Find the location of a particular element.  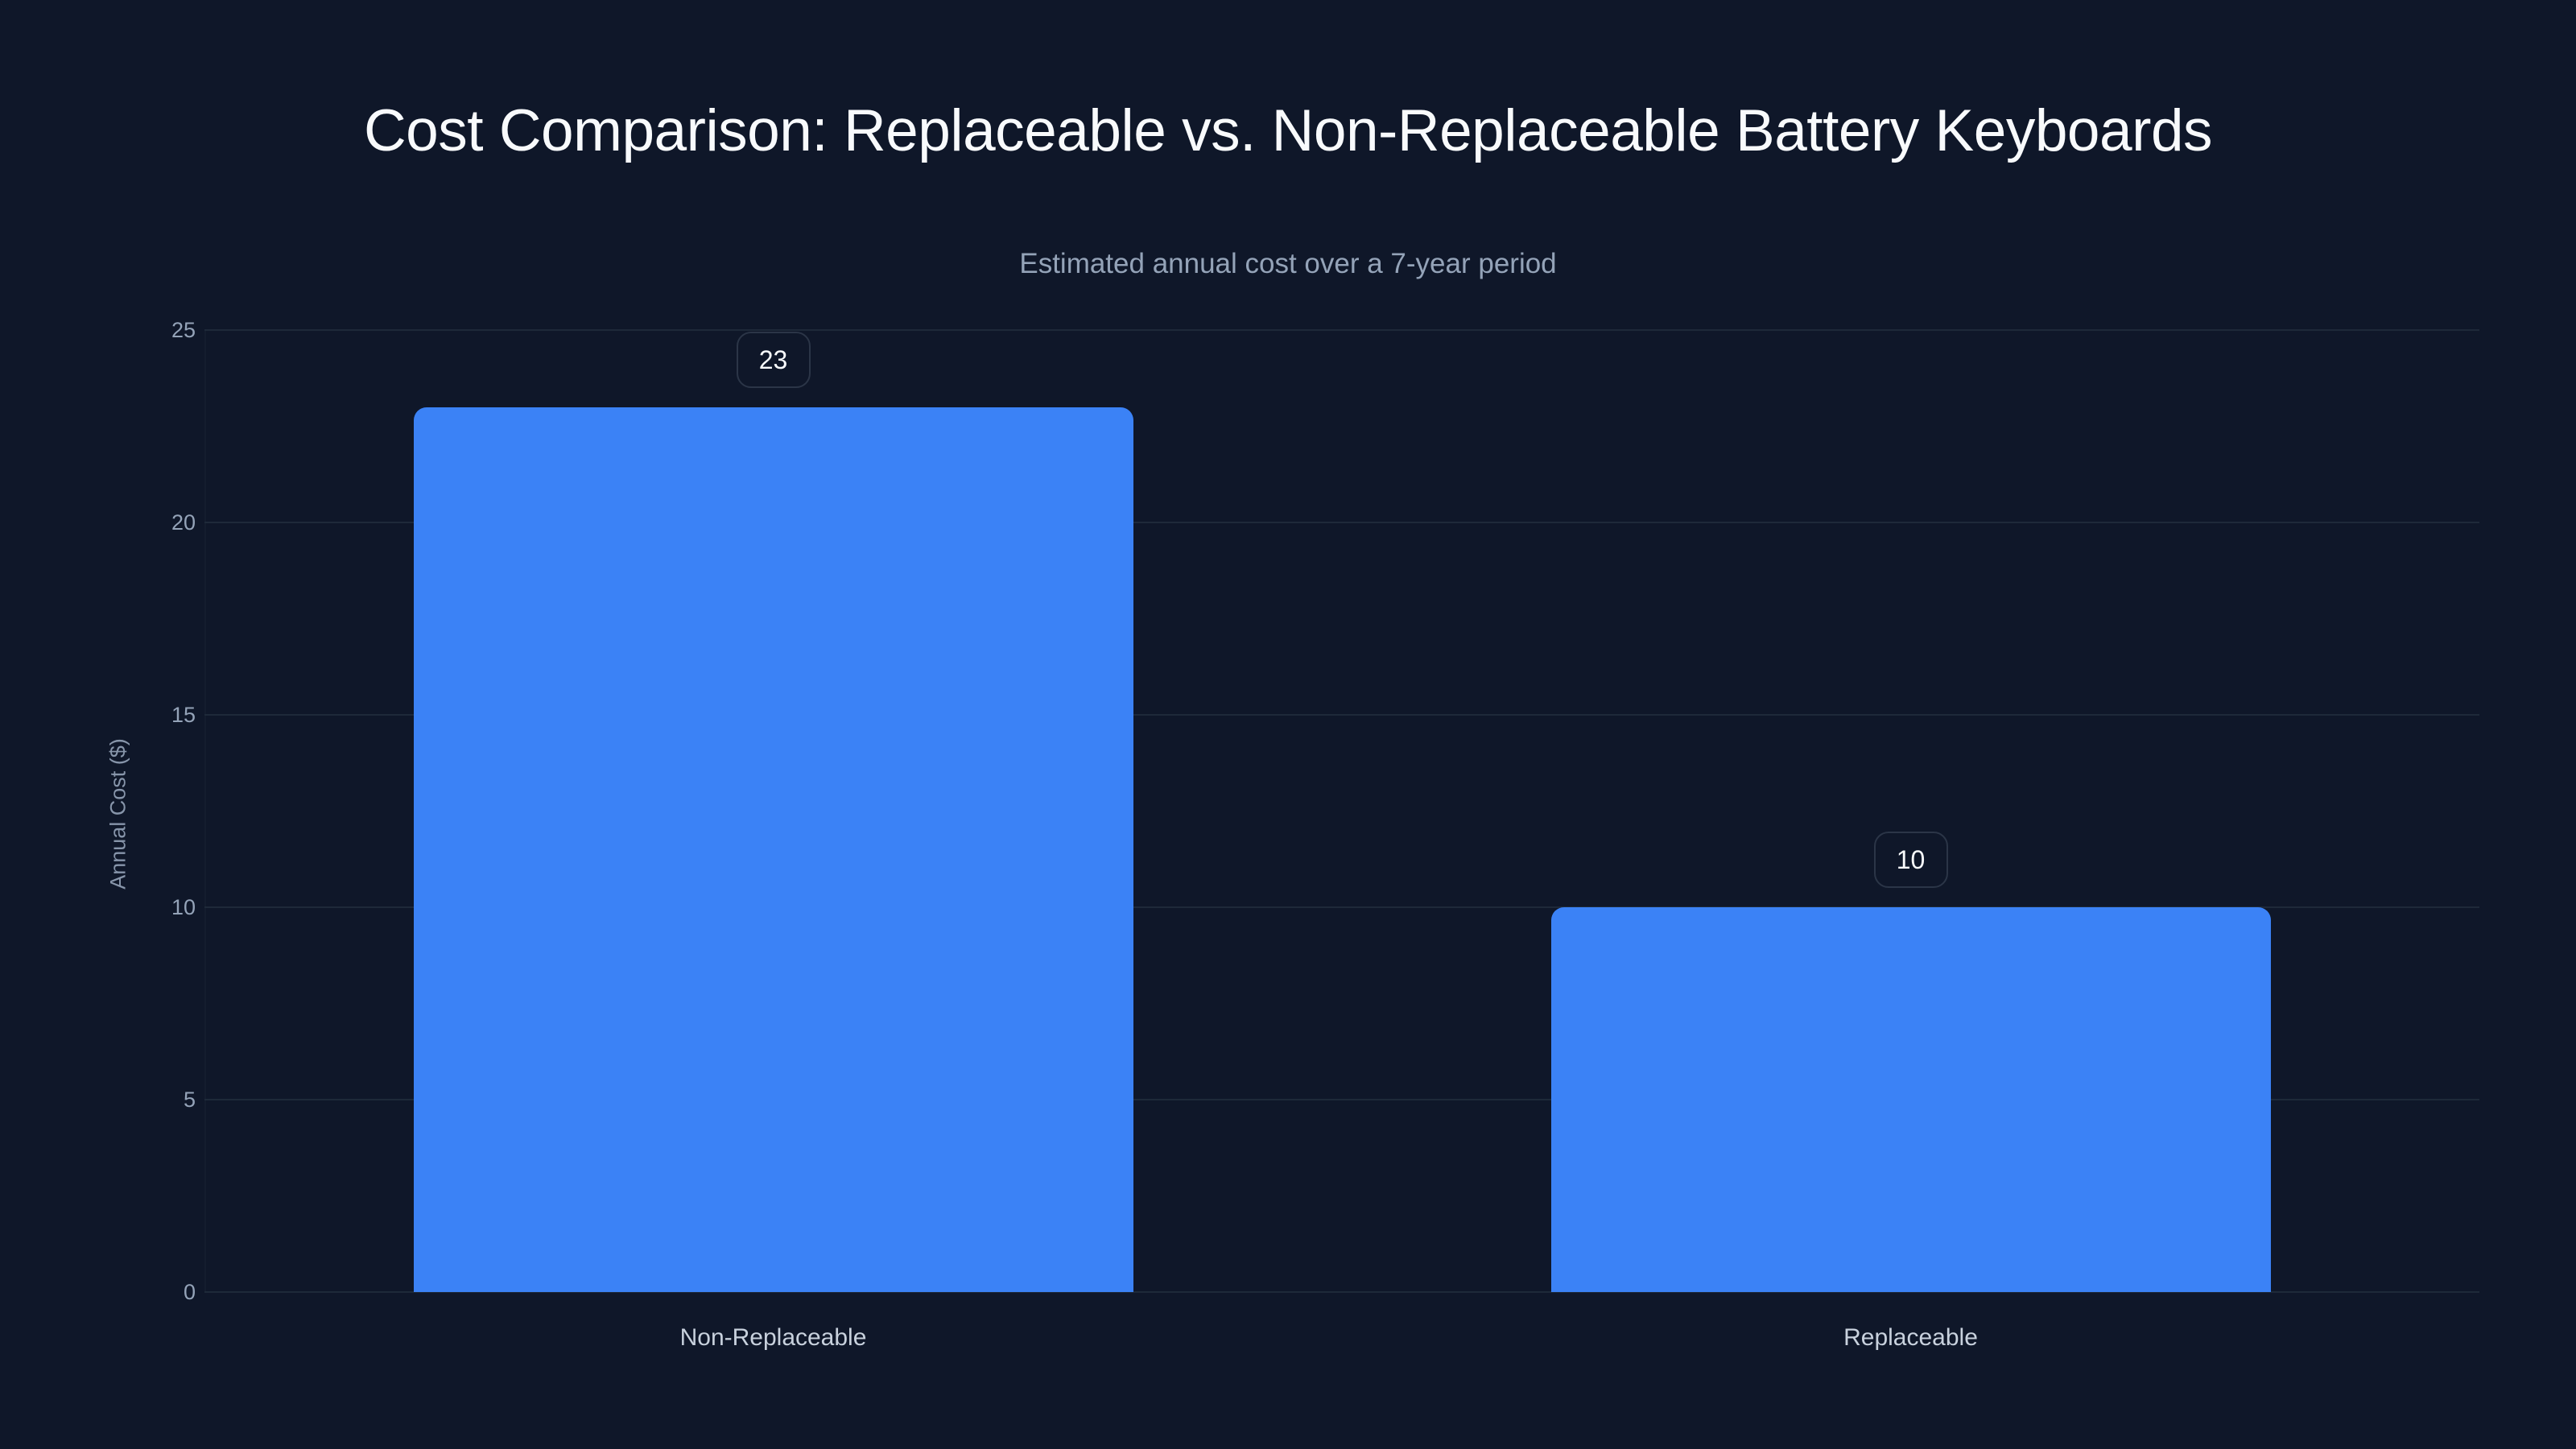

value-label: 23 is located at coordinates (773, 359).